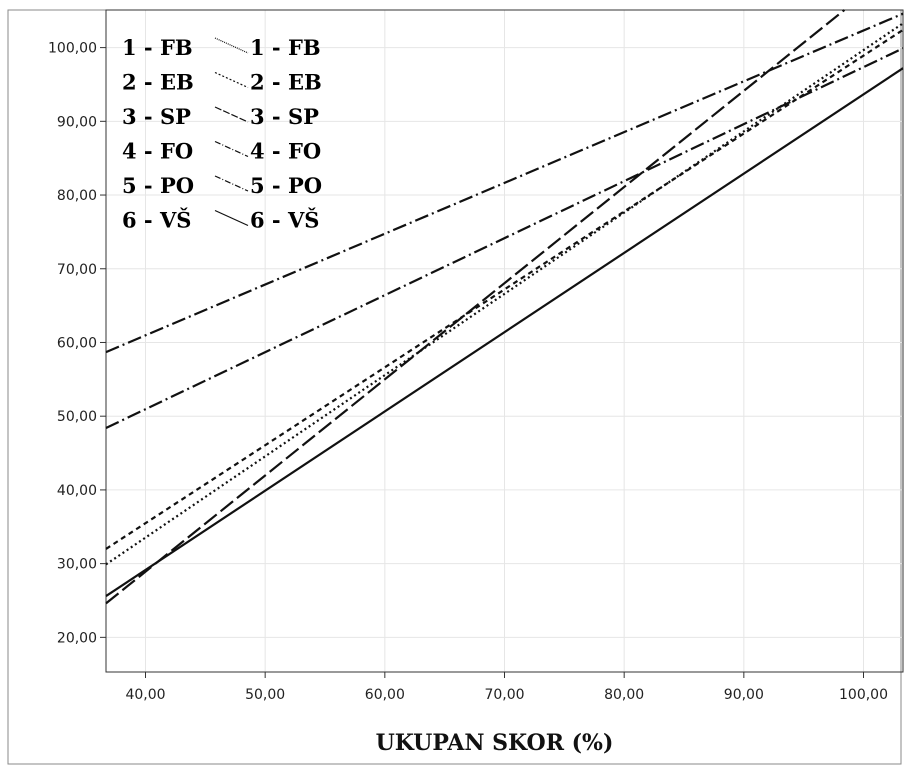 Image resolution: width=905 pixels, height=765 pixels. What do you see at coordinates (72, 49) in the screenshot?
I see `y-tick-label: 100,00` at bounding box center [72, 49].